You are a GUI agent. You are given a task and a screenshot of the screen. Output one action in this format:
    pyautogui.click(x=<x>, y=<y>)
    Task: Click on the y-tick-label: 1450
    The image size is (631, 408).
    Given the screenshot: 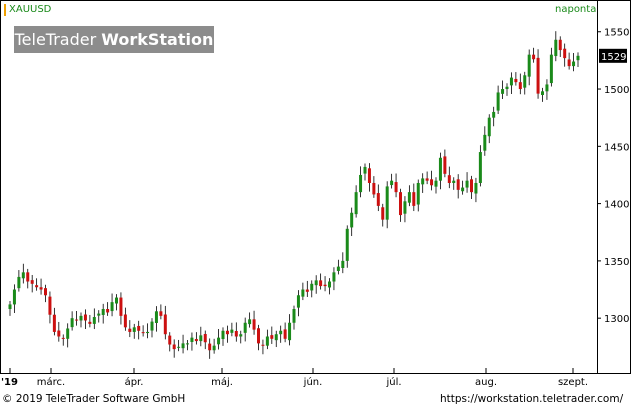 What is the action you would take?
    pyautogui.click(x=616, y=147)
    